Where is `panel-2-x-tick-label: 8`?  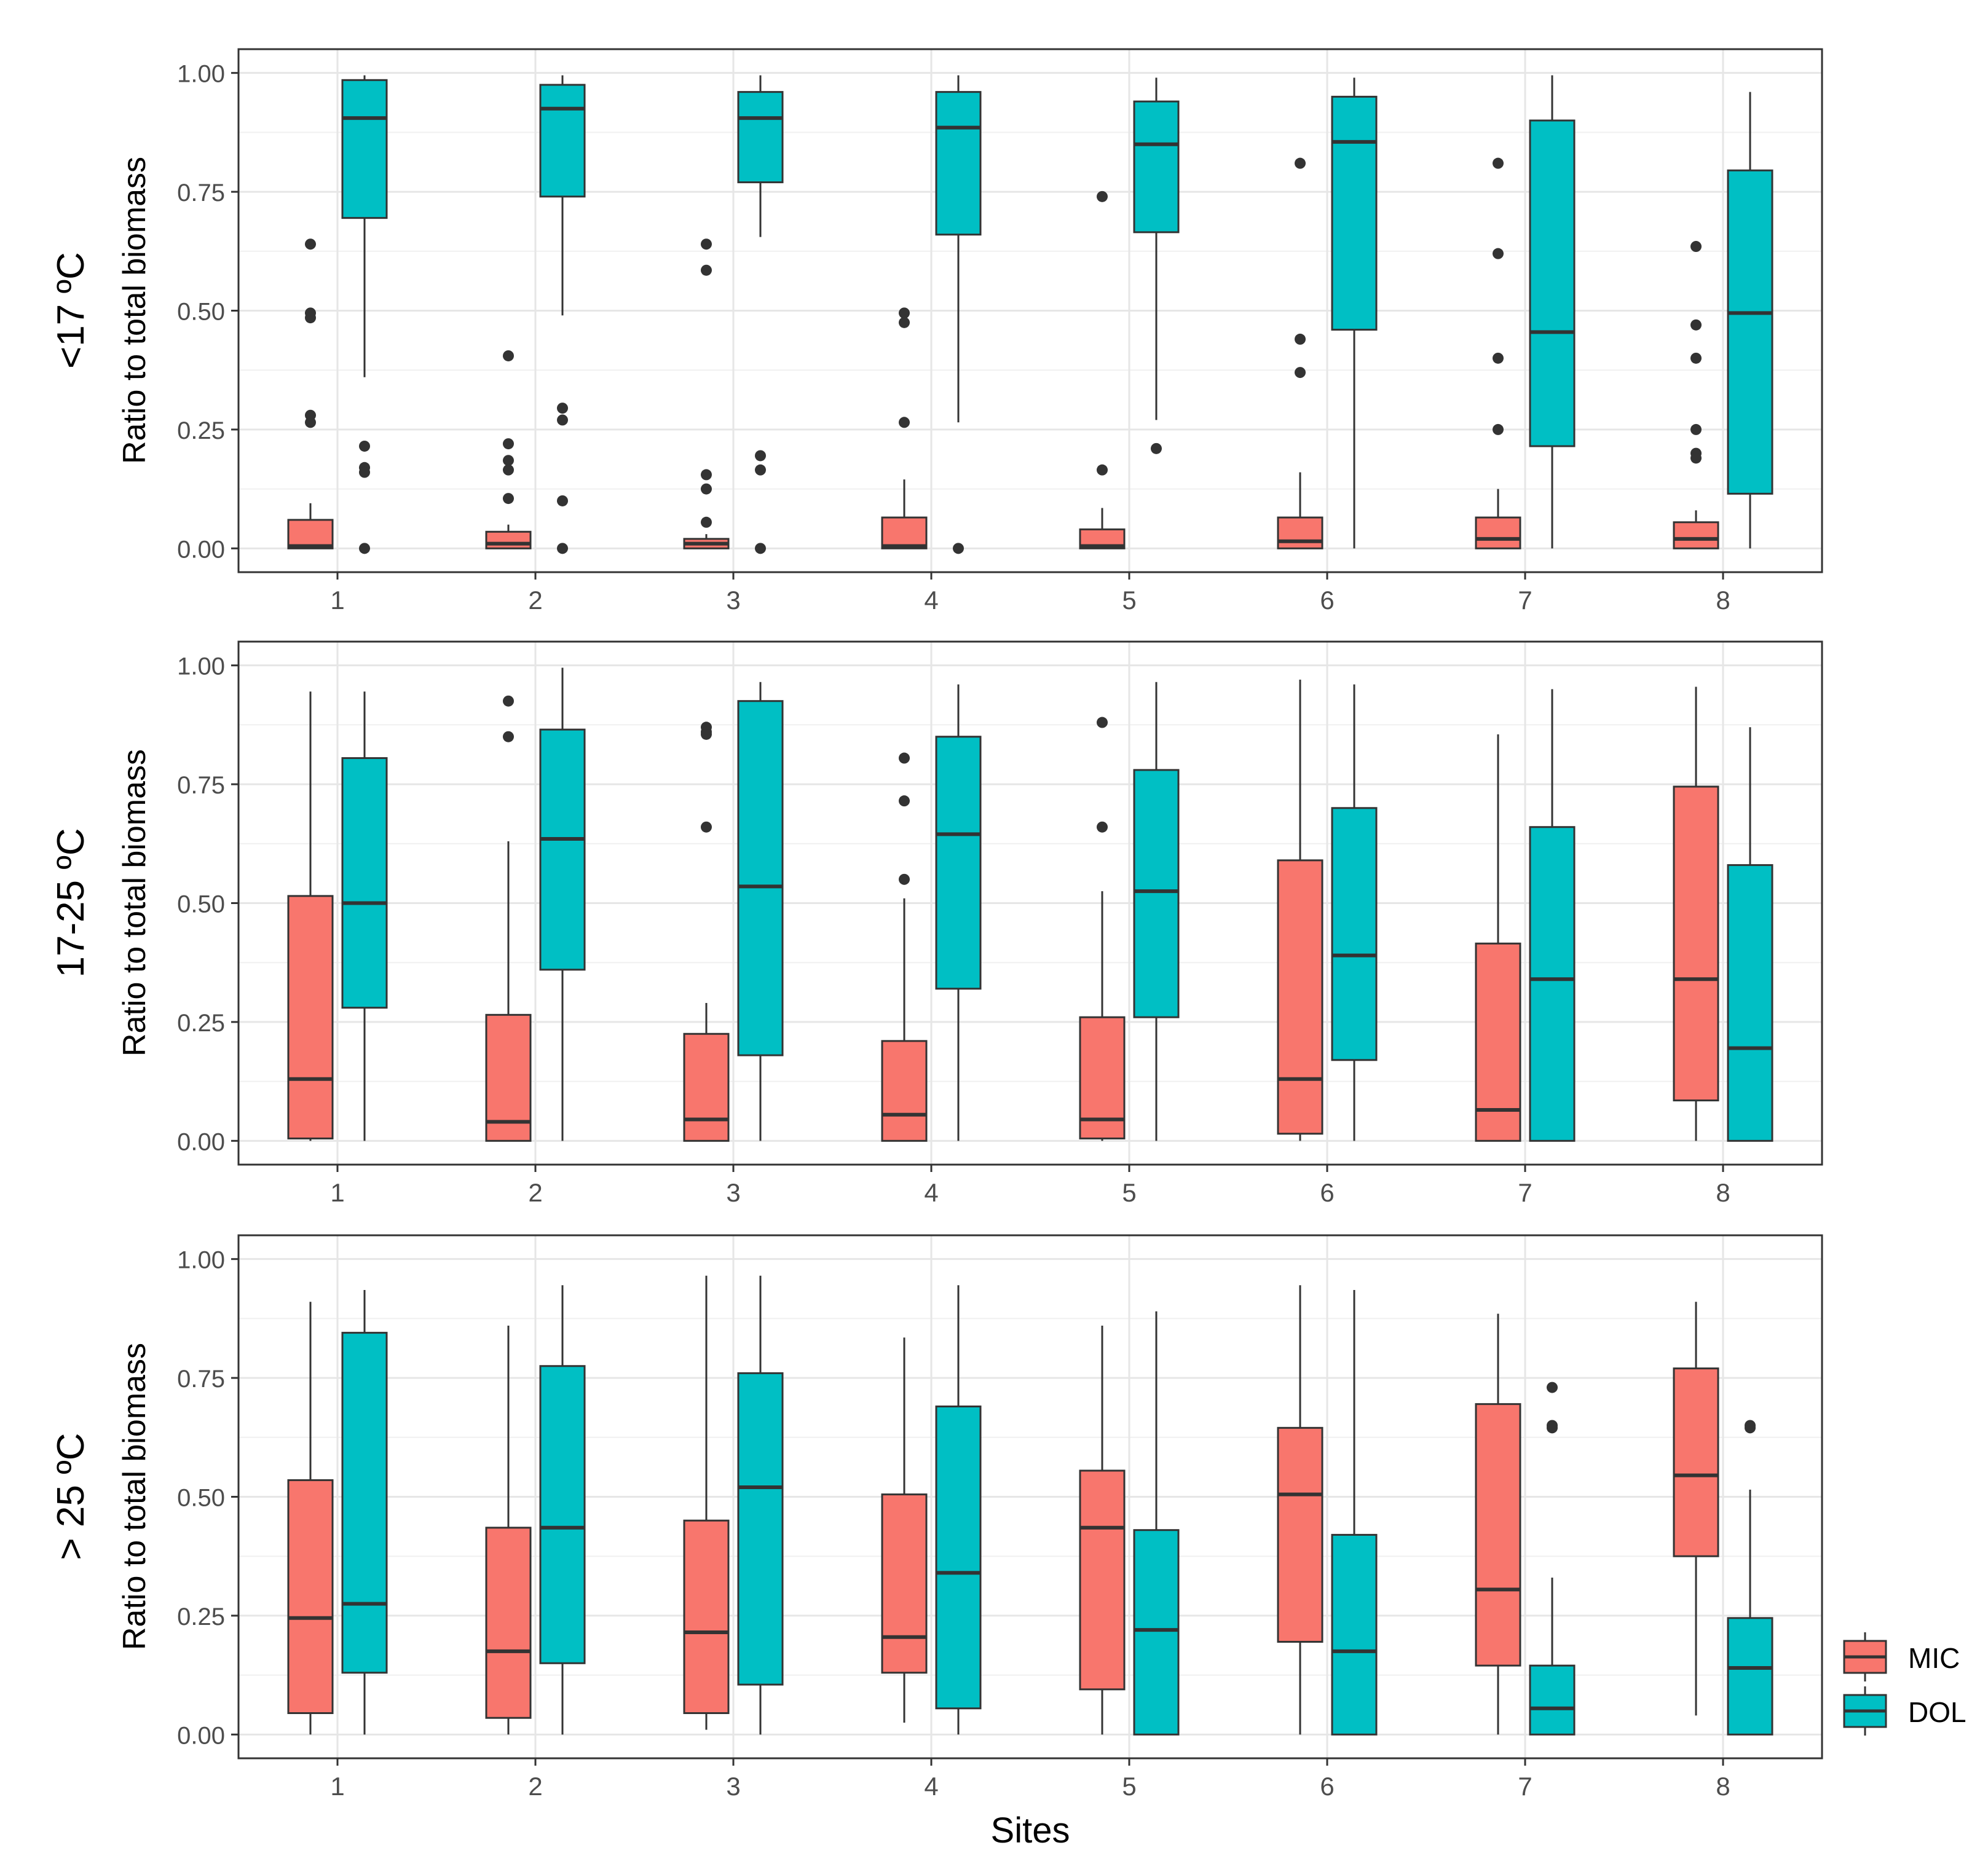 panel-2-x-tick-label: 8 is located at coordinates (1723, 1192).